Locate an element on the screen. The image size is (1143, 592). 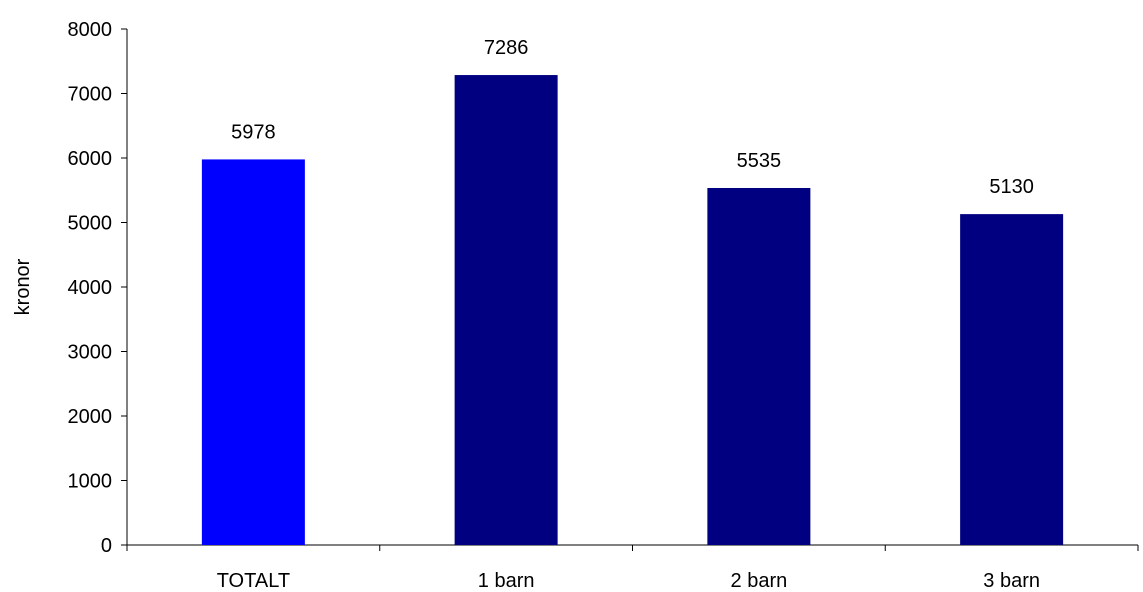
y-axis-title: kronor is located at coordinates (23, 286).